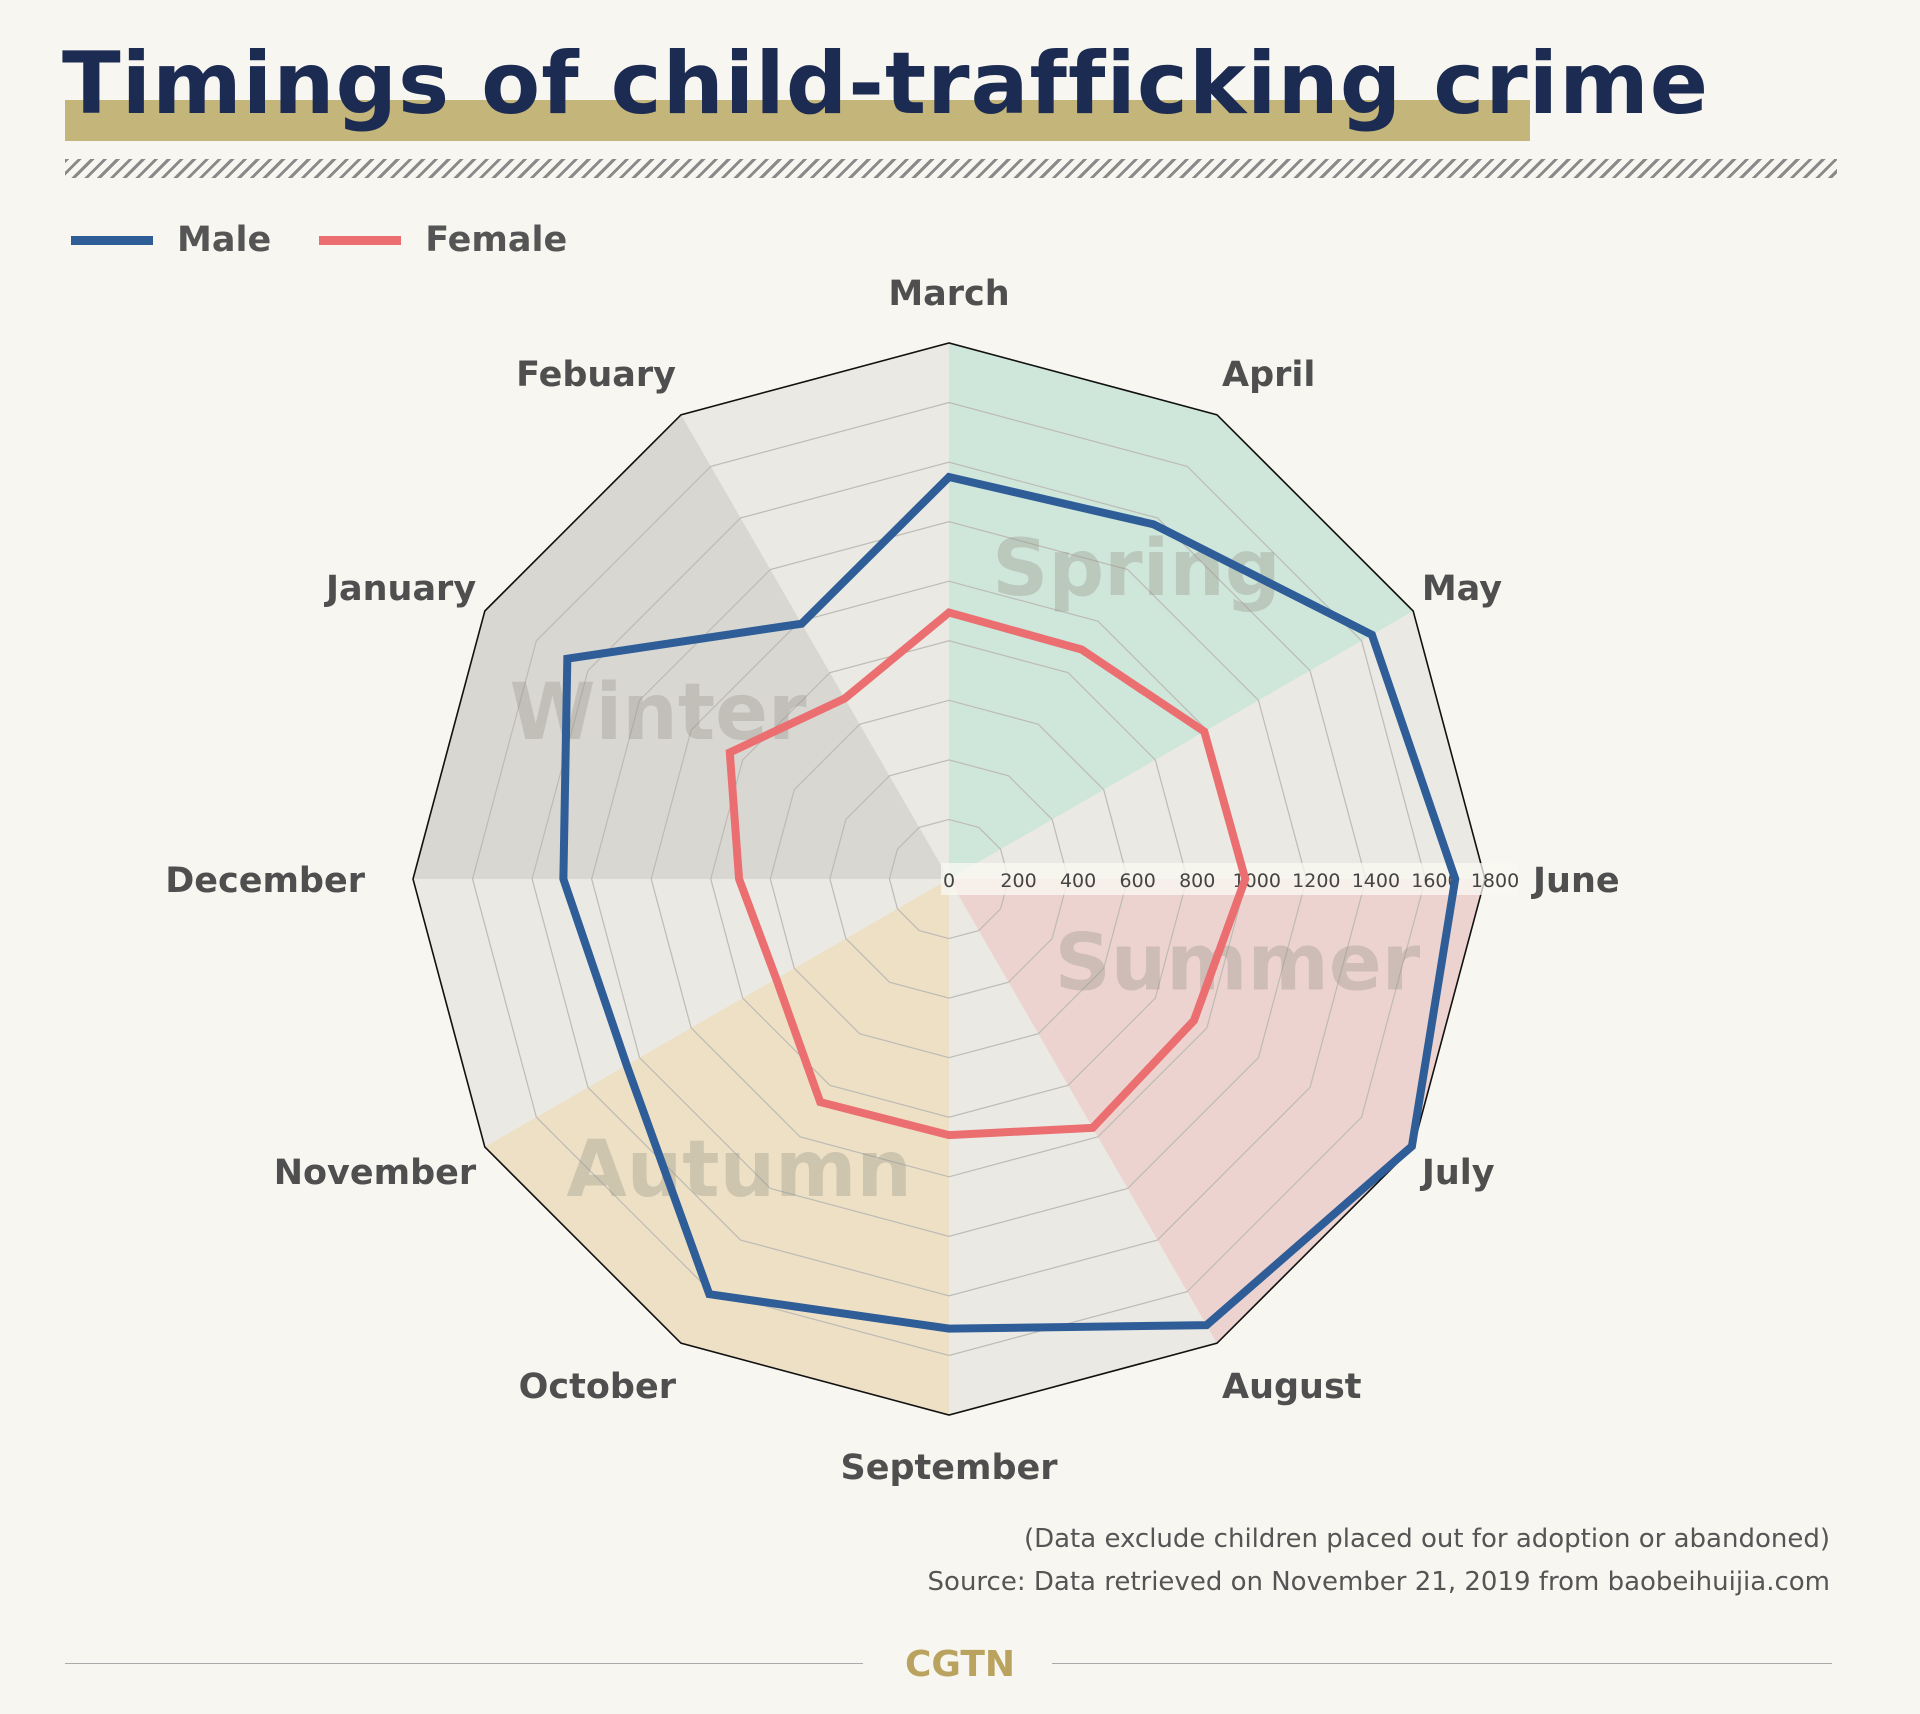 Image resolution: width=1920 pixels, height=1714 pixels. Describe the element at coordinates (596, 375) in the screenshot. I see `month-label: Febuary` at that location.